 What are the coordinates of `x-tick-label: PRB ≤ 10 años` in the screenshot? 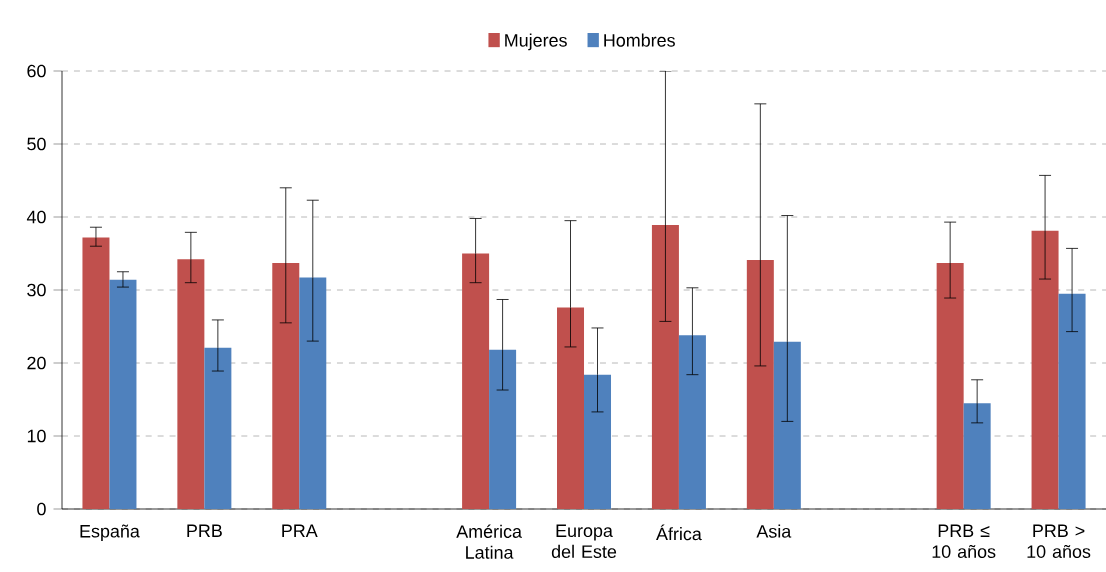 It's located at (964, 541).